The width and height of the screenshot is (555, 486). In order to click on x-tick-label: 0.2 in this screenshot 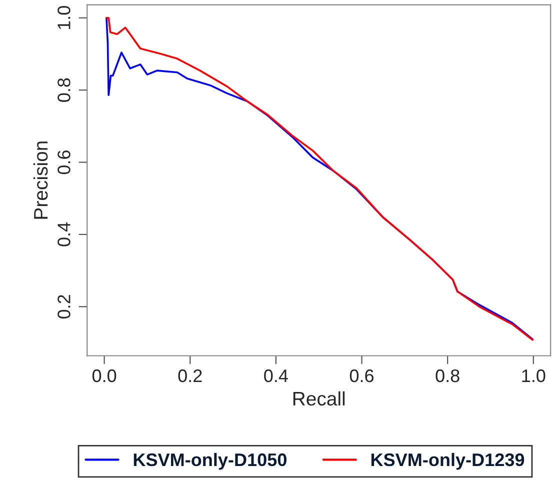, I will do `click(190, 375)`.